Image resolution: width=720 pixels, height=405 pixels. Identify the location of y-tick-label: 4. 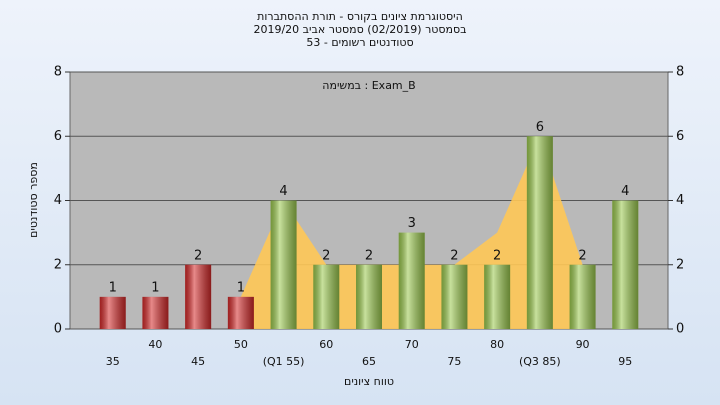
(58, 200).